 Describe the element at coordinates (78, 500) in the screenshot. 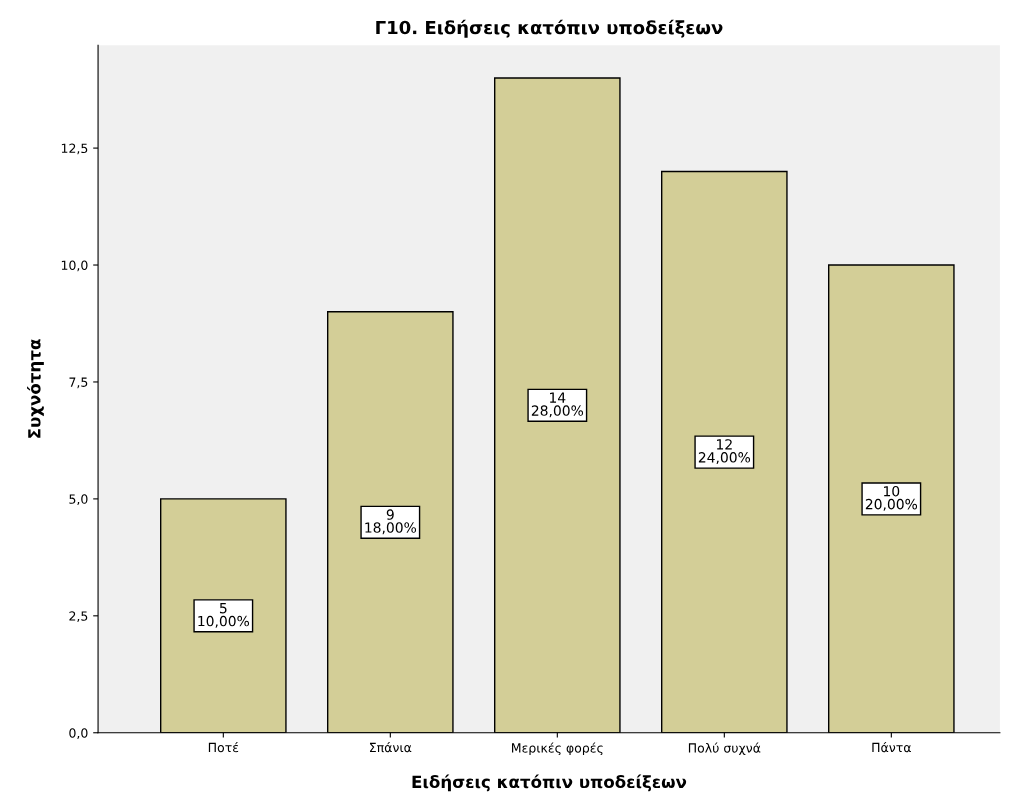

I see `y-tick-label: 5,0` at that location.